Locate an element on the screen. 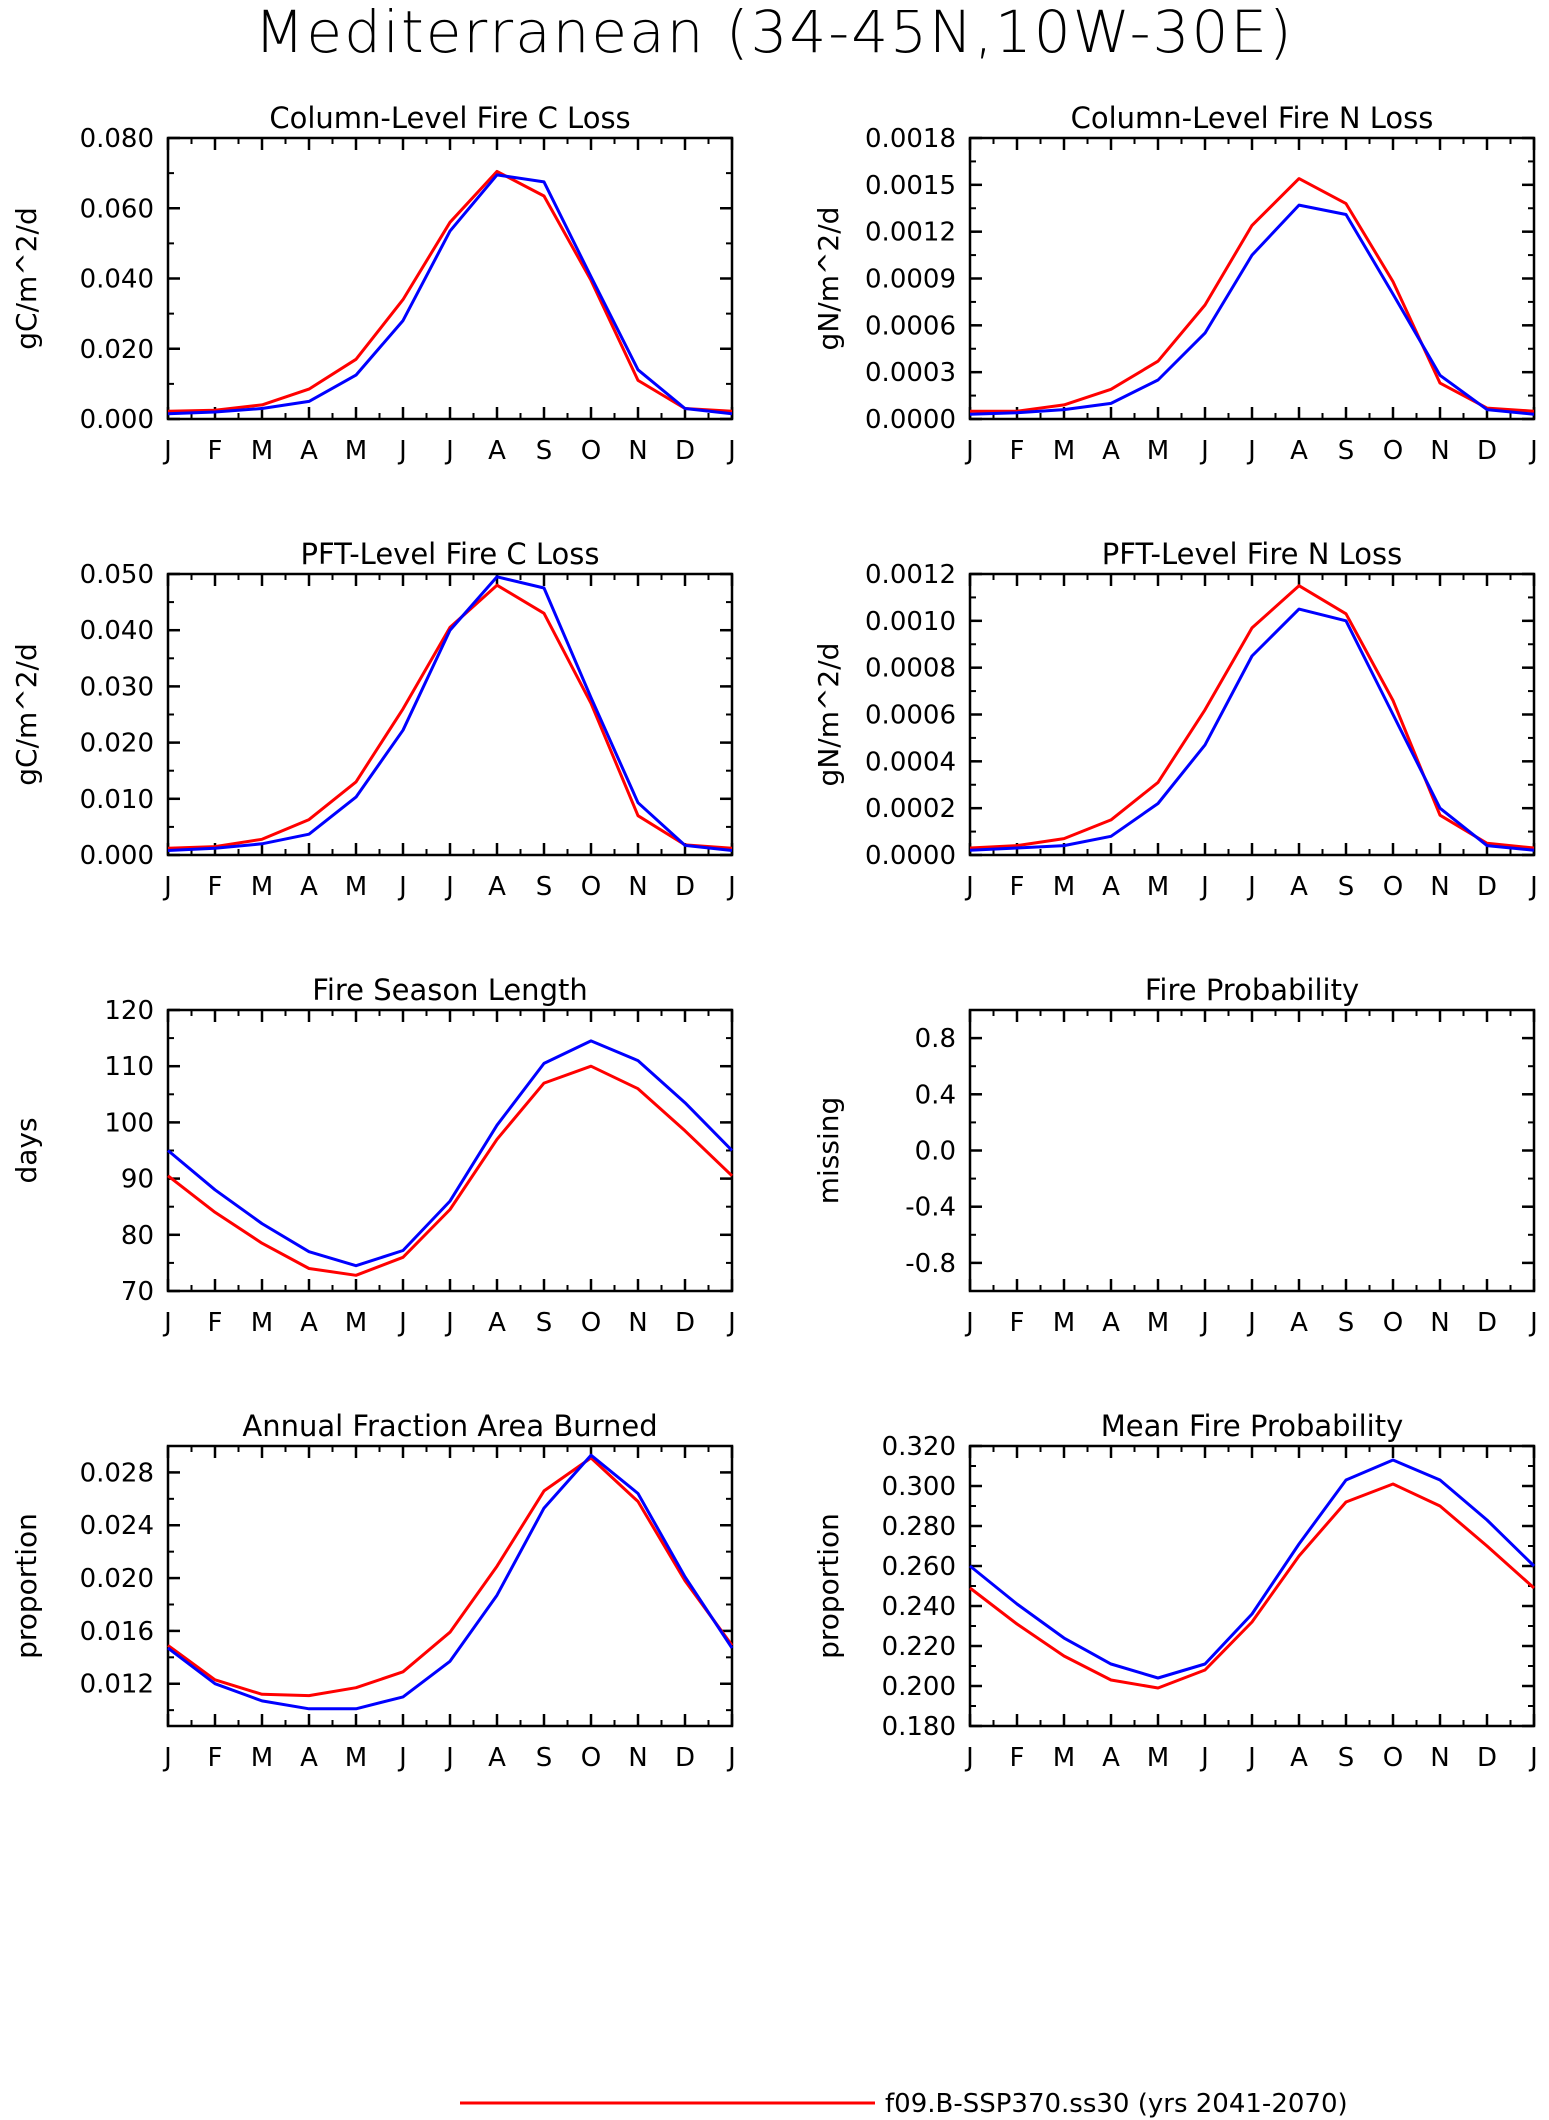  panel-title: PFT-Level Fire N Loss is located at coordinates (1252, 554).